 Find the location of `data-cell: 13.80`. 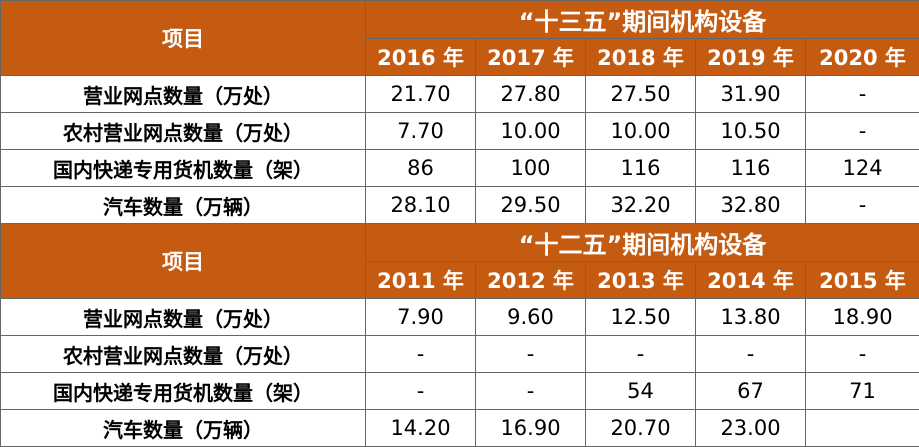

data-cell: 13.80 is located at coordinates (751, 317).